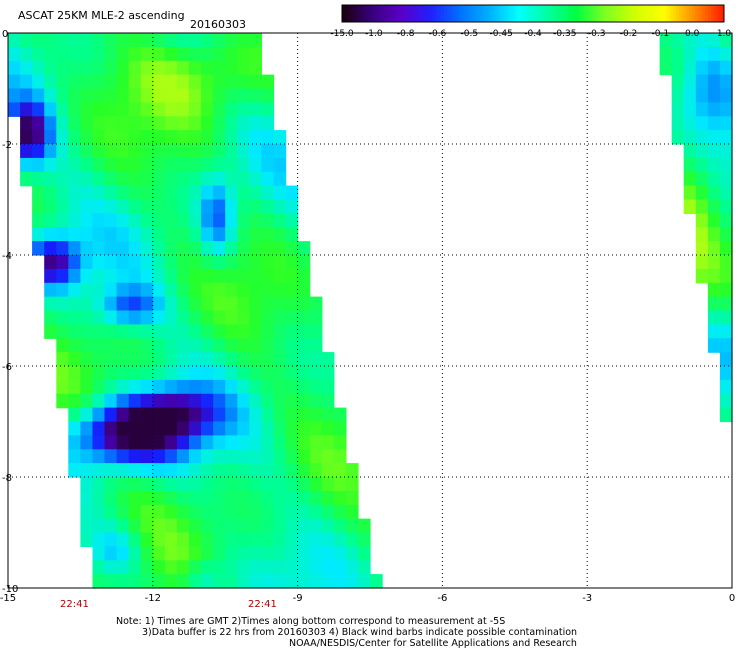  Describe the element at coordinates (438, 34) in the screenshot. I see `colorbar-label: -0.6` at that location.